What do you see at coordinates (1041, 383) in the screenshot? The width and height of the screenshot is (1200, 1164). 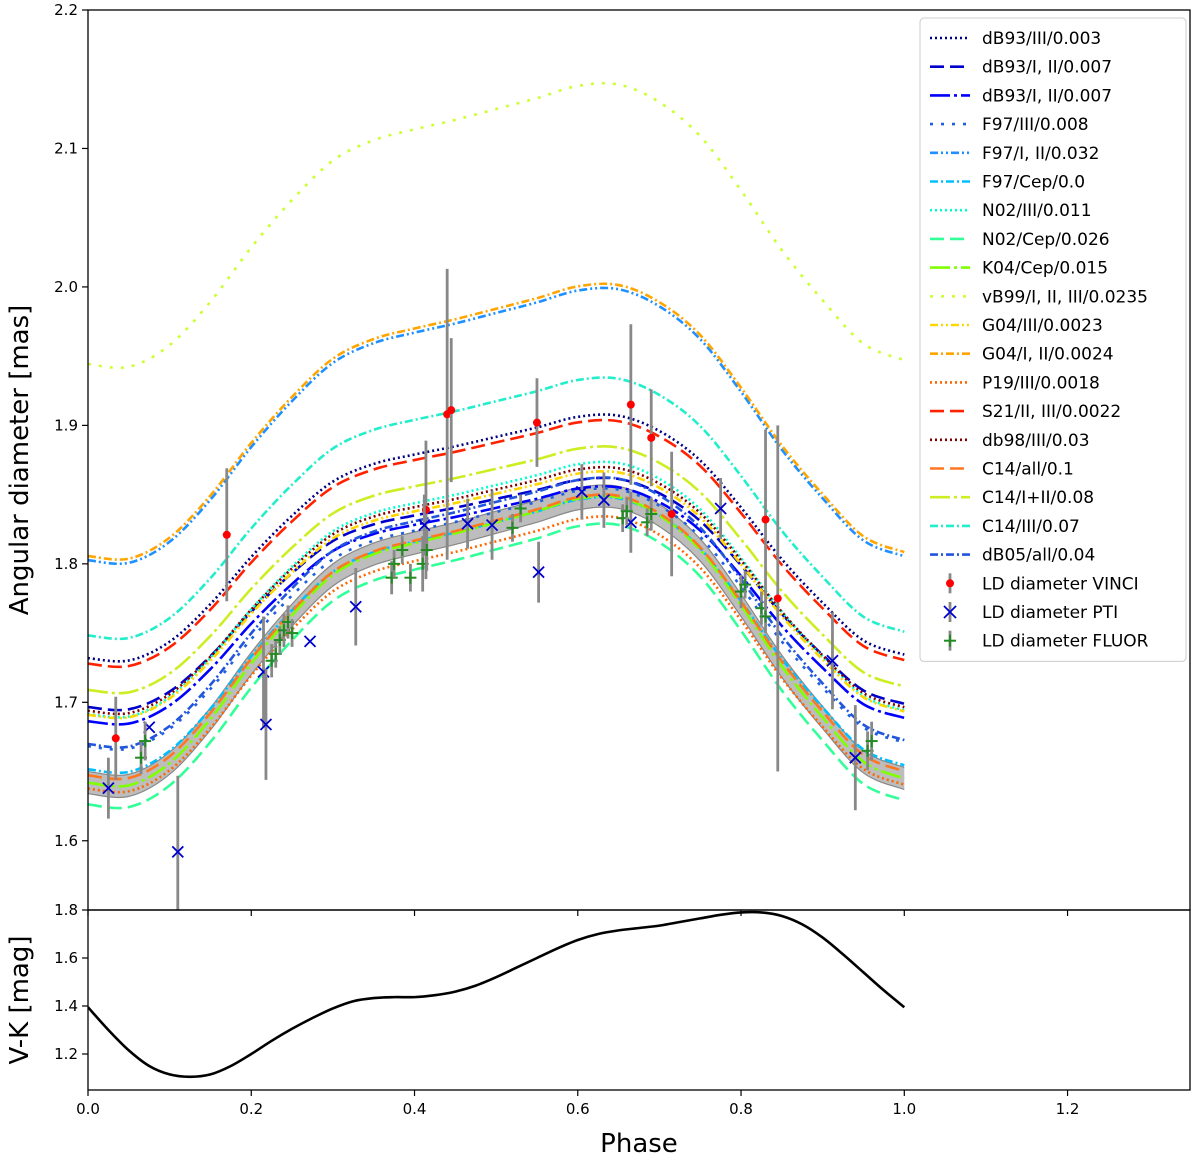 I see `legend-label: P19/III/0.0018` at bounding box center [1041, 383].